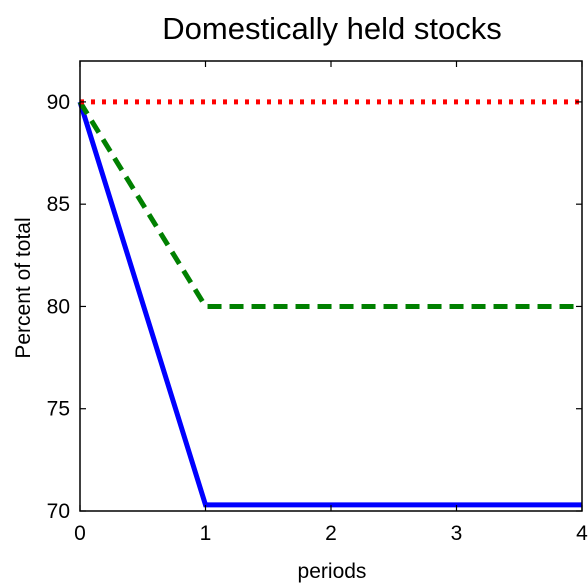 The height and width of the screenshot is (583, 588). Describe the element at coordinates (23, 287) in the screenshot. I see `y-axis-label: Percent of total` at that location.